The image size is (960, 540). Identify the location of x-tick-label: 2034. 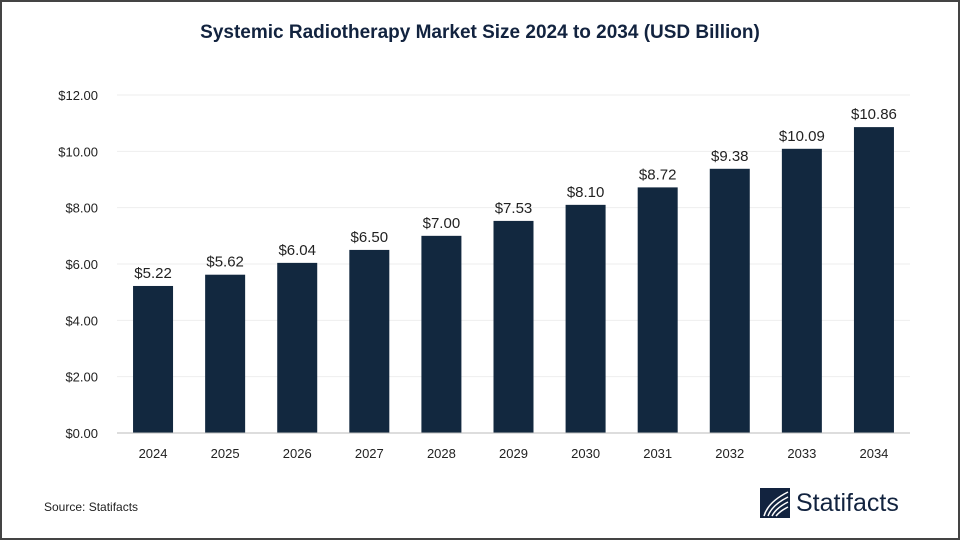
(873, 453).